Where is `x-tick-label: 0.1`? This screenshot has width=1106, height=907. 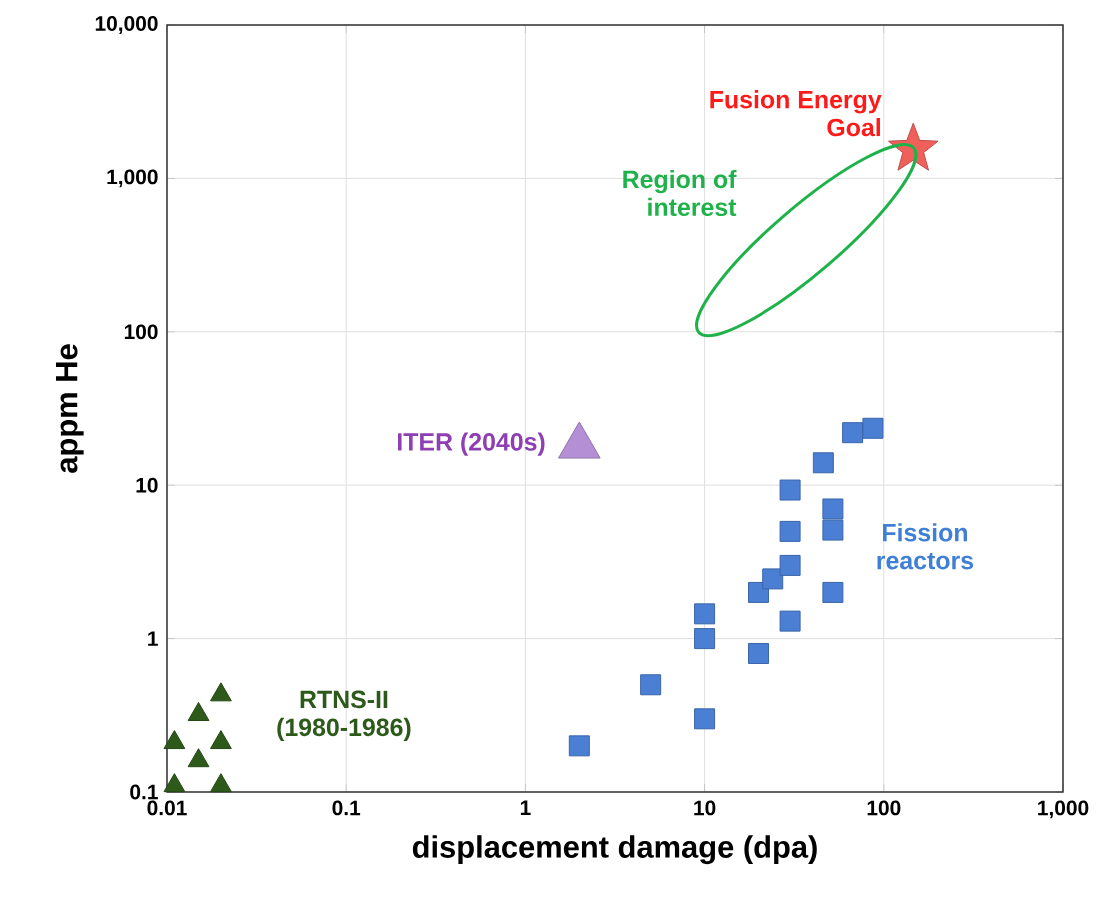 x-tick-label: 0.1 is located at coordinates (346, 808).